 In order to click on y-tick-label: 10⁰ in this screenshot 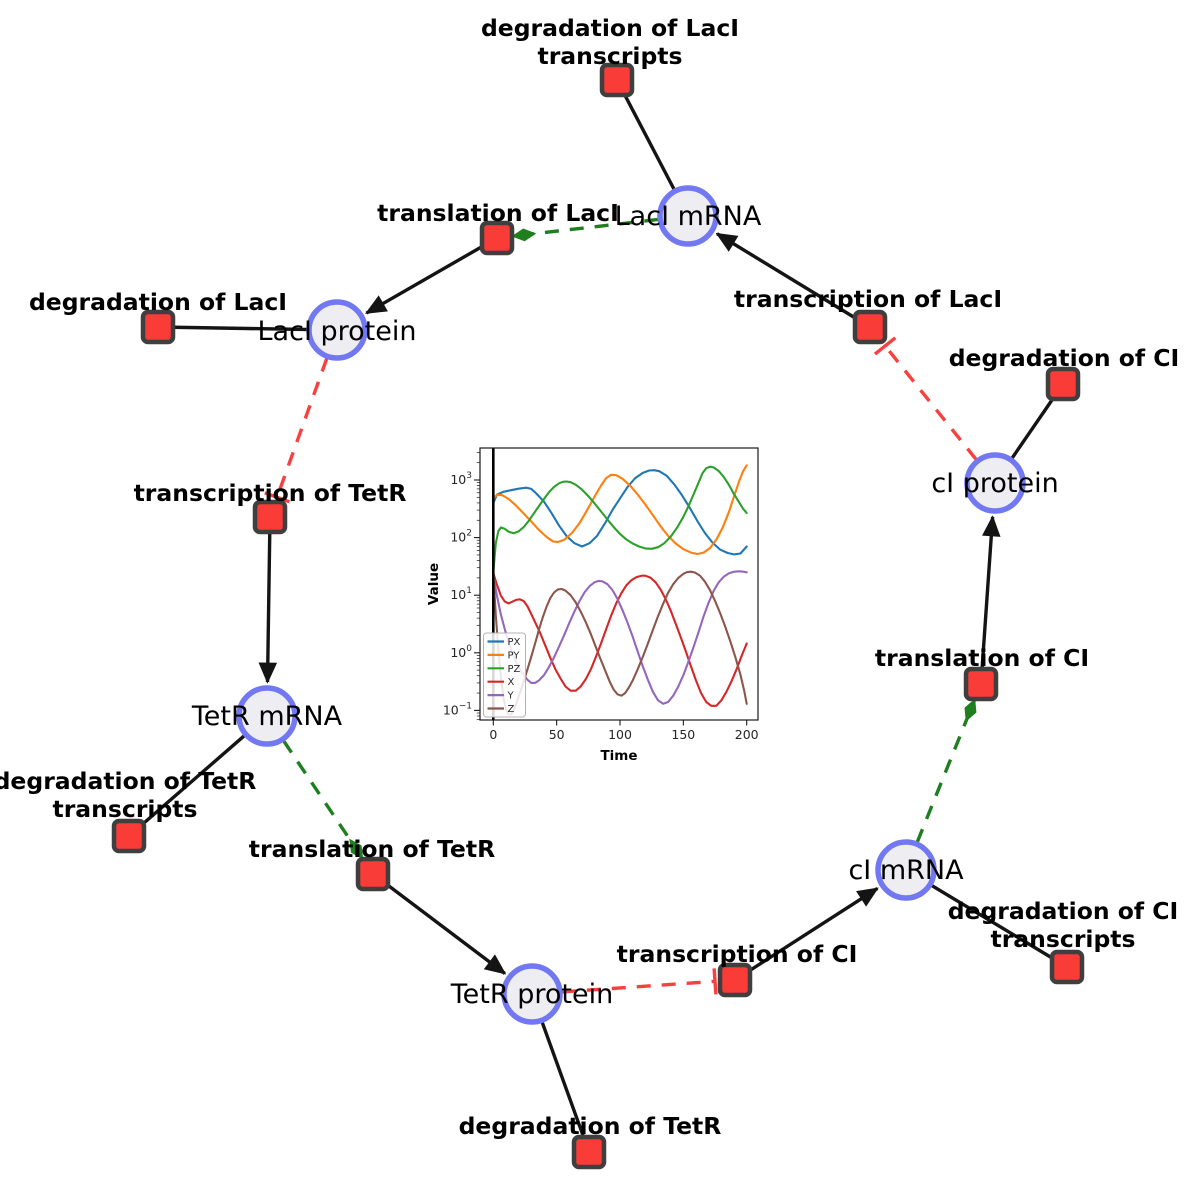, I will do `click(461, 652)`.